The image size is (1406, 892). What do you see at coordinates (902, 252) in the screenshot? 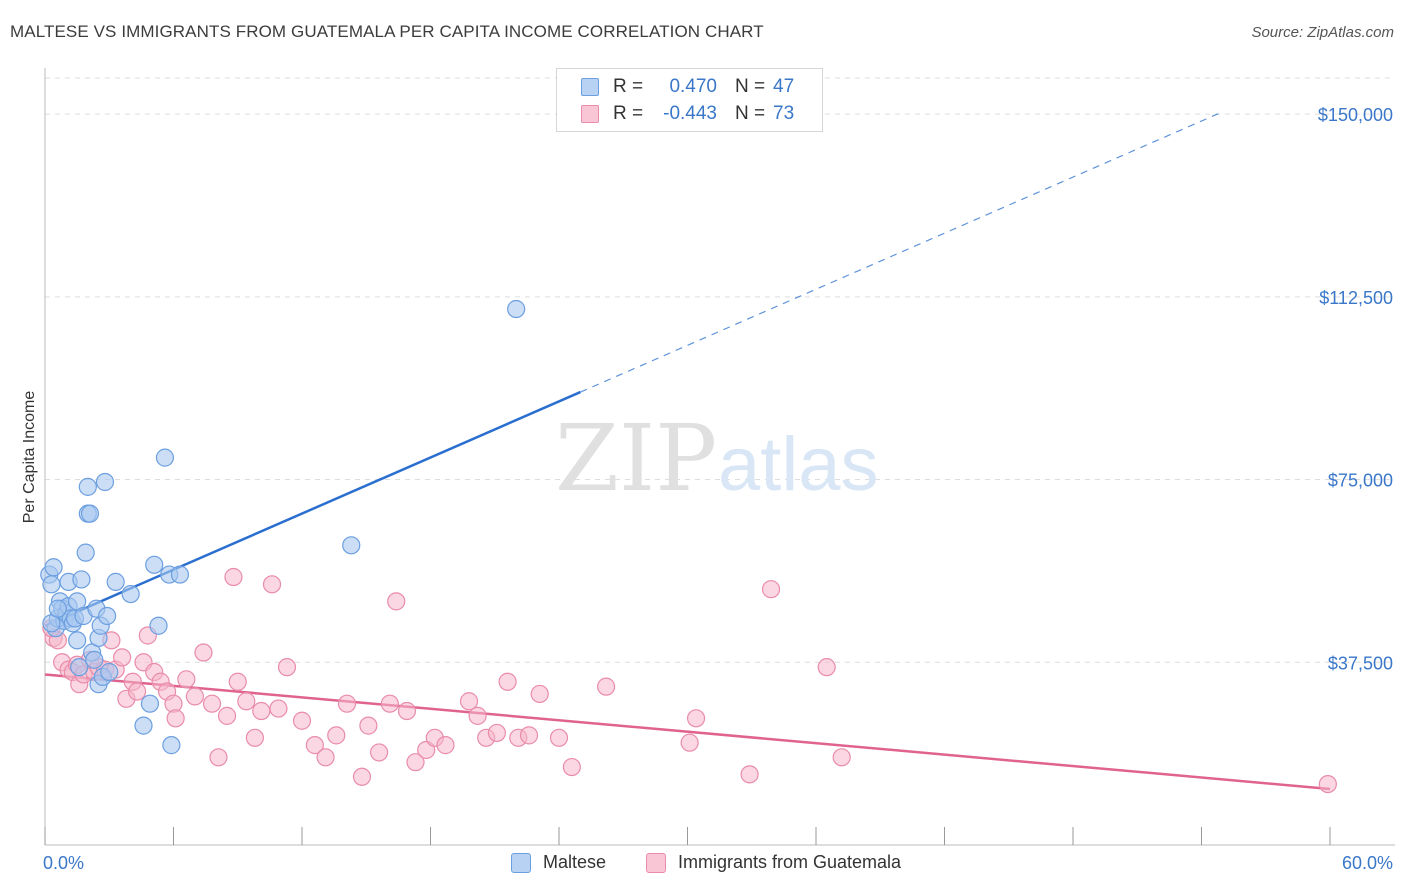
I see `trend-line-maltese-extension` at bounding box center [902, 252].